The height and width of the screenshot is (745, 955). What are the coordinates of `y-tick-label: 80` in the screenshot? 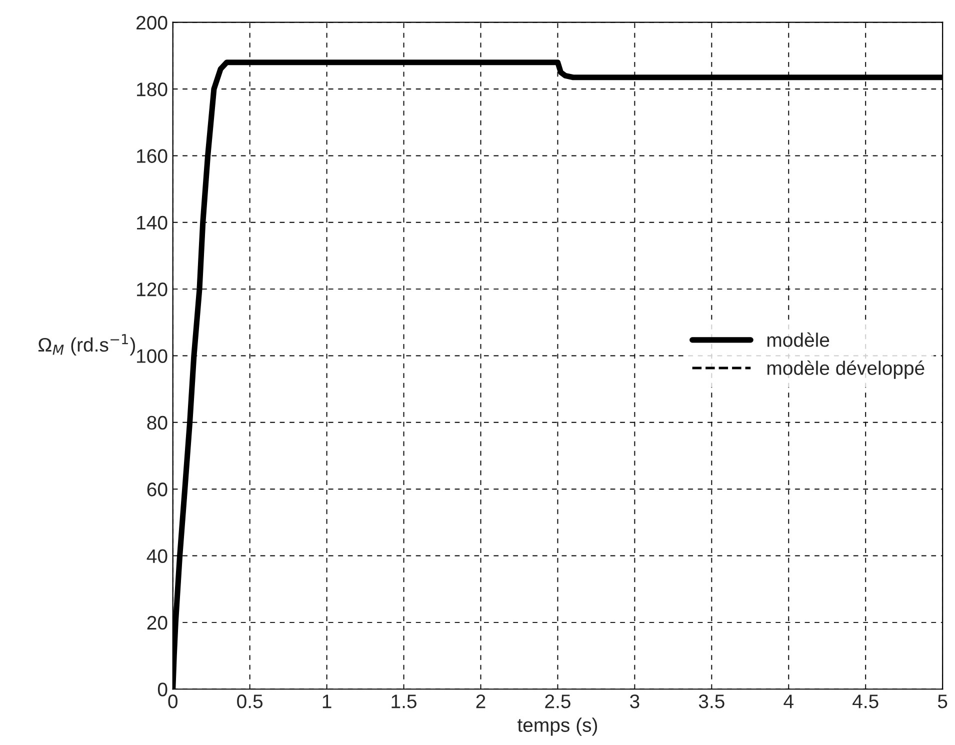 It's located at (157, 423).